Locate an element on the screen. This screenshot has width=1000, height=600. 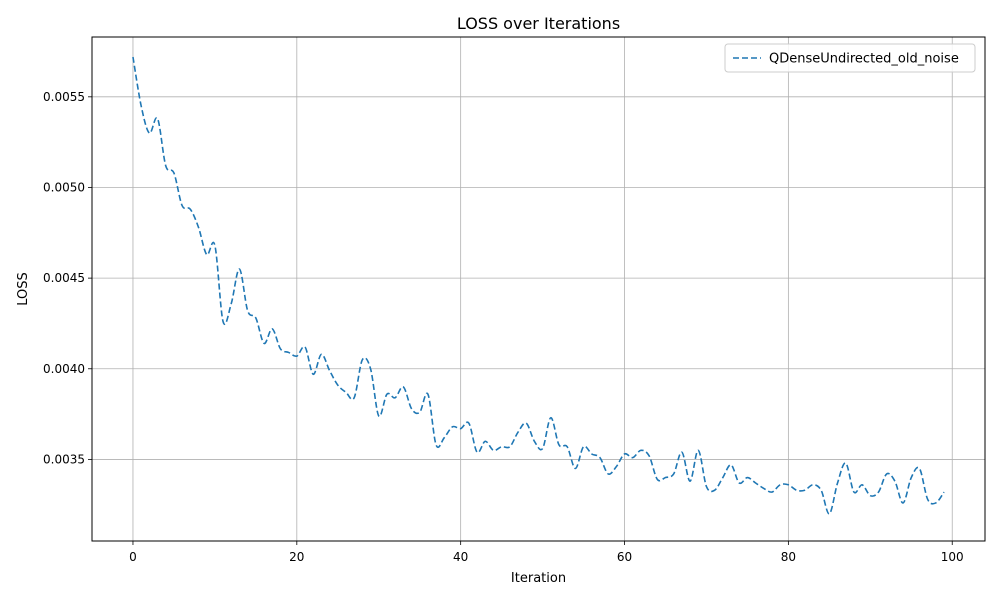
x-tick-label: 80 is located at coordinates (788, 557).